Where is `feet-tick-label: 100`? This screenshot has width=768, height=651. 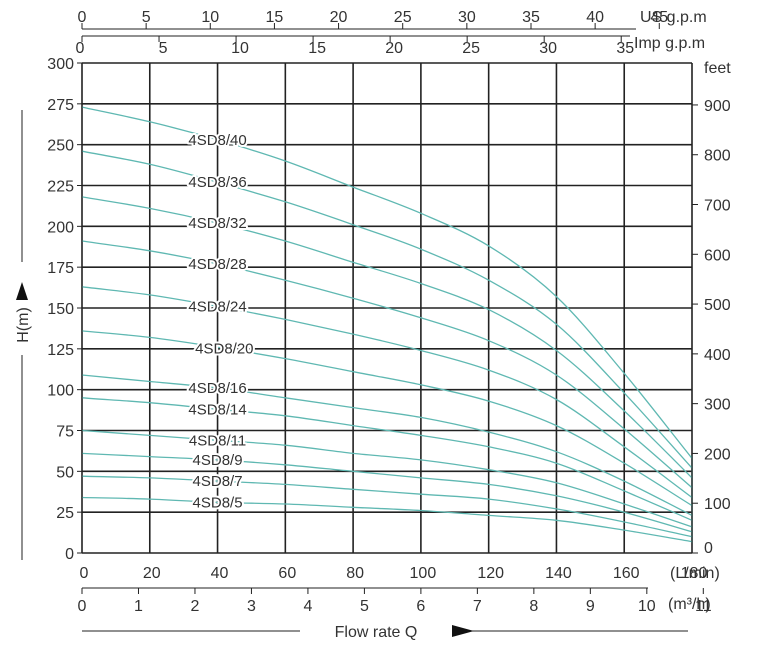 feet-tick-label: 100 is located at coordinates (717, 504).